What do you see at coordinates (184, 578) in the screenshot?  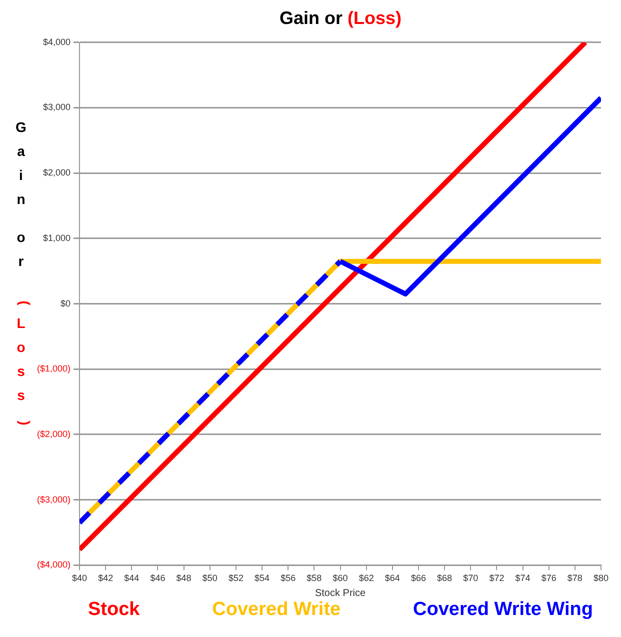 I see `x-tick-label: $48` at bounding box center [184, 578].